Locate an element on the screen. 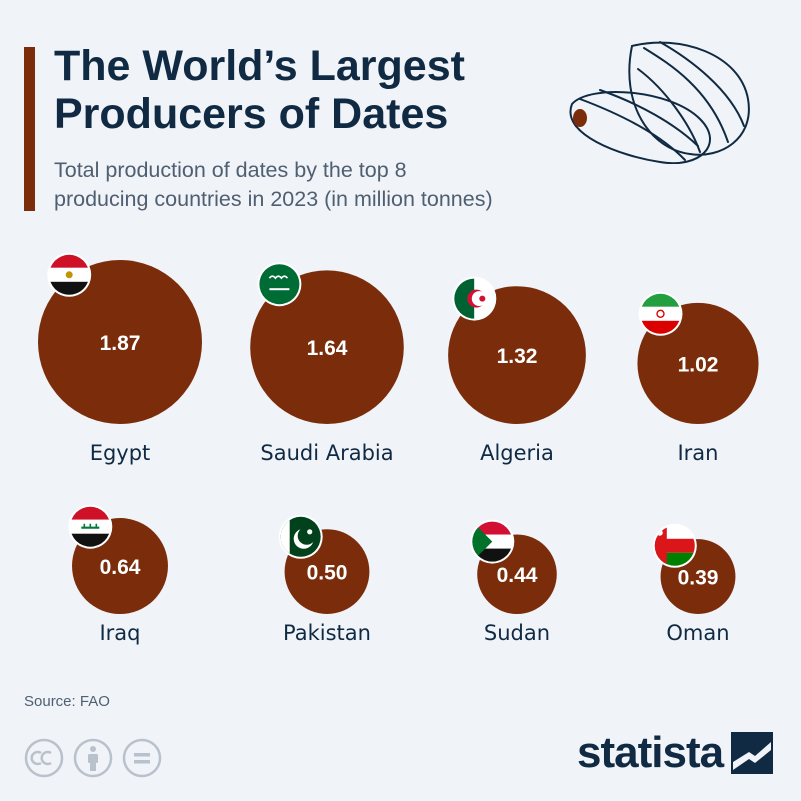  sudan-flag-icon is located at coordinates (492, 541).